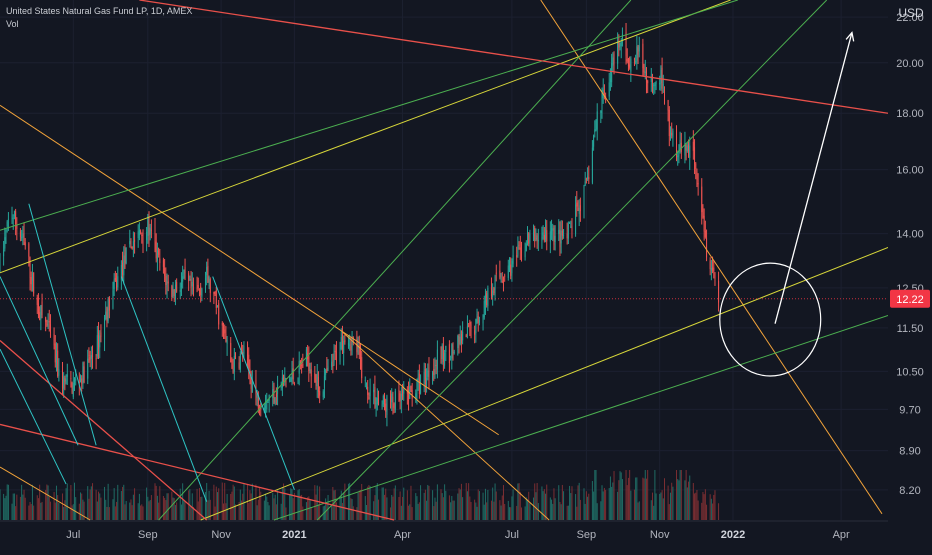  Describe the element at coordinates (911, 13) in the screenshot. I see `currency-label: USD` at that location.